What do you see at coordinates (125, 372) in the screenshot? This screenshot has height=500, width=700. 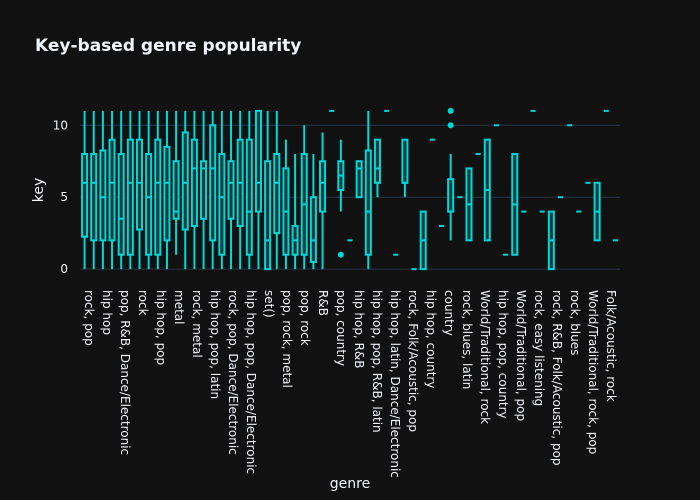 I see `x-tick-label: pop, R&B, Dance/Electronic` at bounding box center [125, 372].